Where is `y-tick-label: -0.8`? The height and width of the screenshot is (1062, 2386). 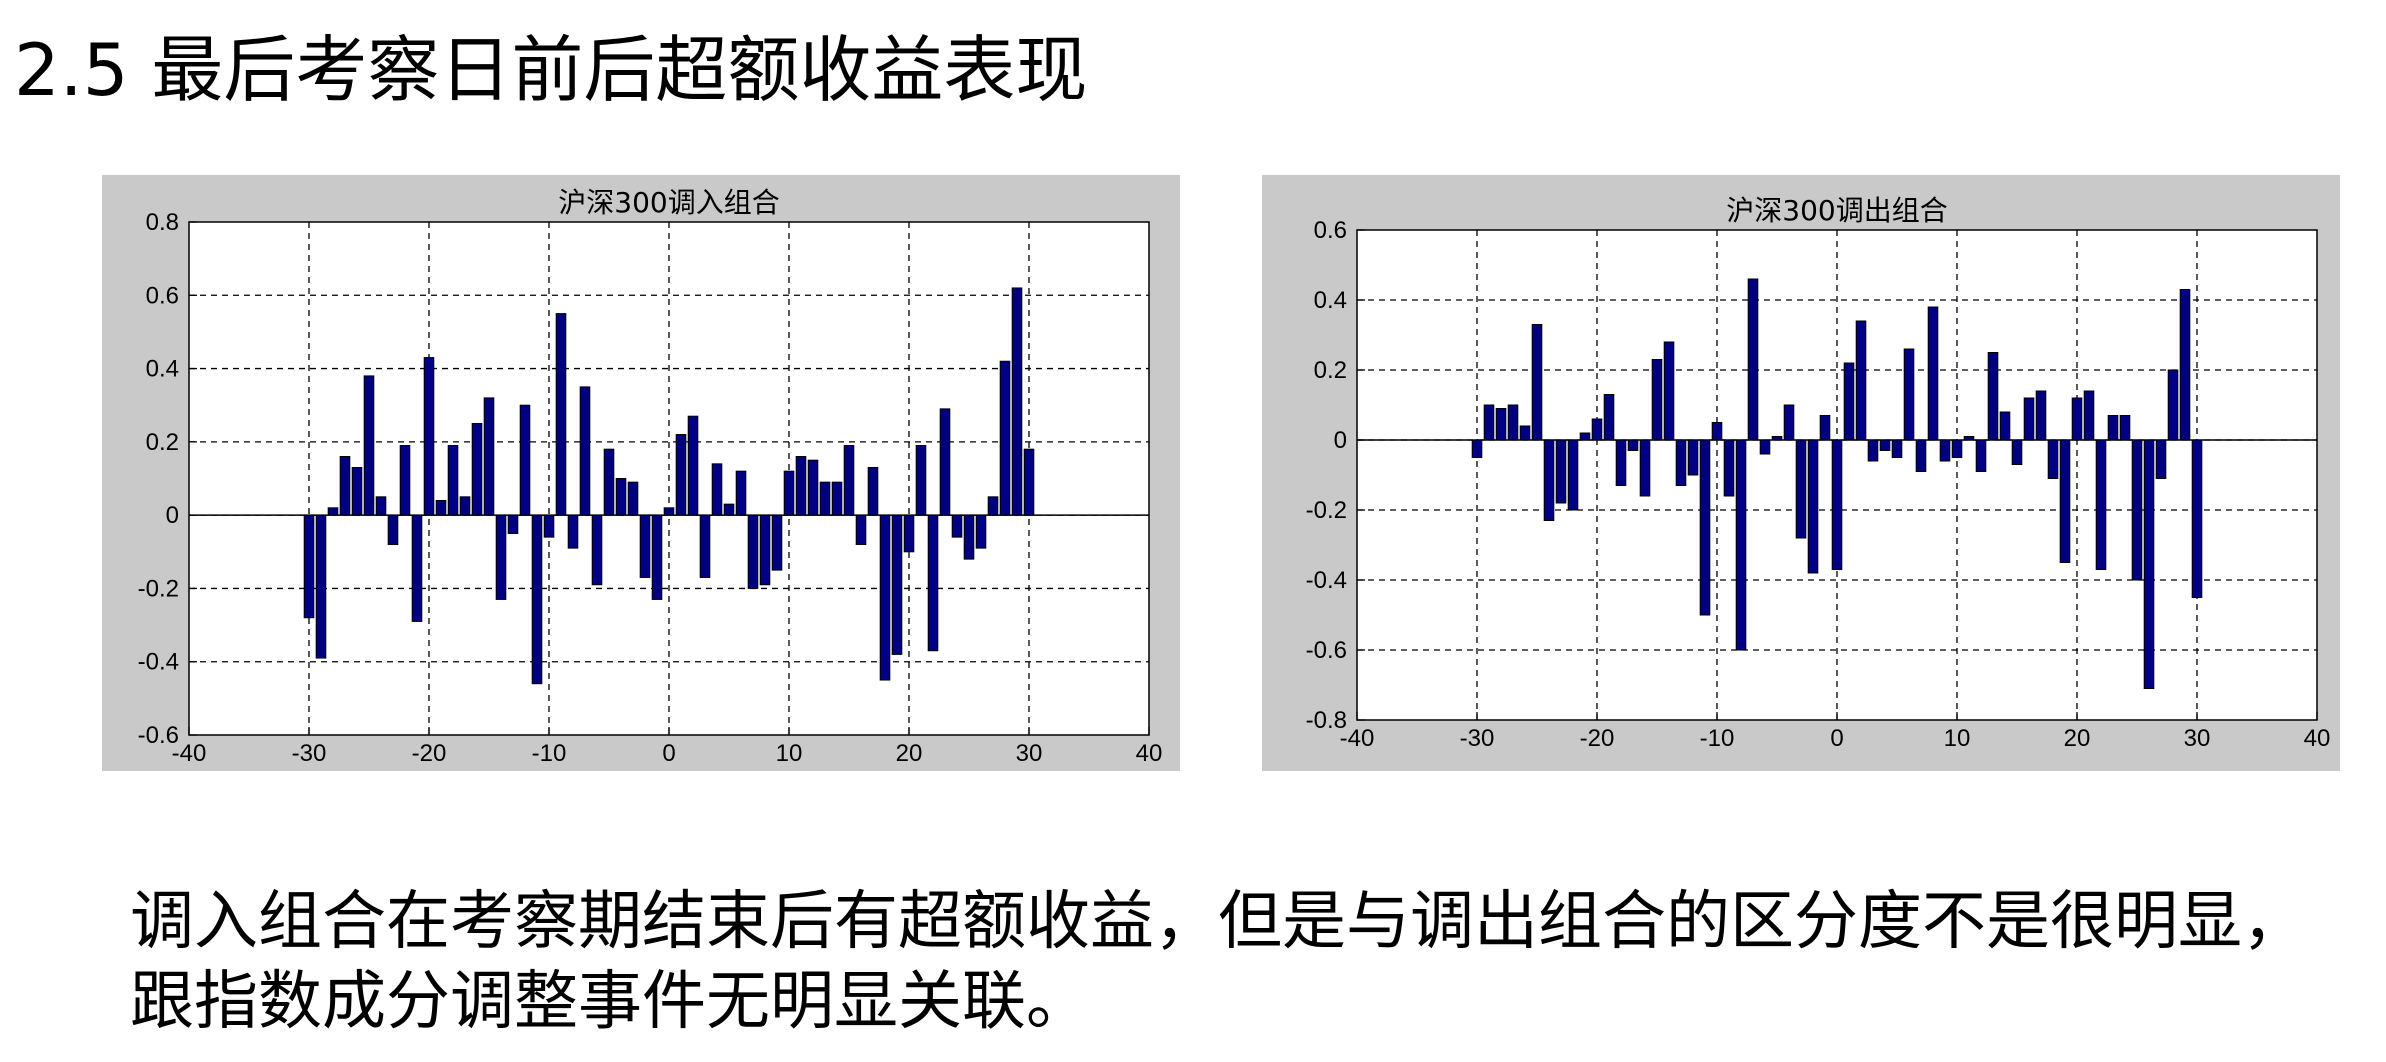
y-tick-label: -0.8 is located at coordinates (1326, 720).